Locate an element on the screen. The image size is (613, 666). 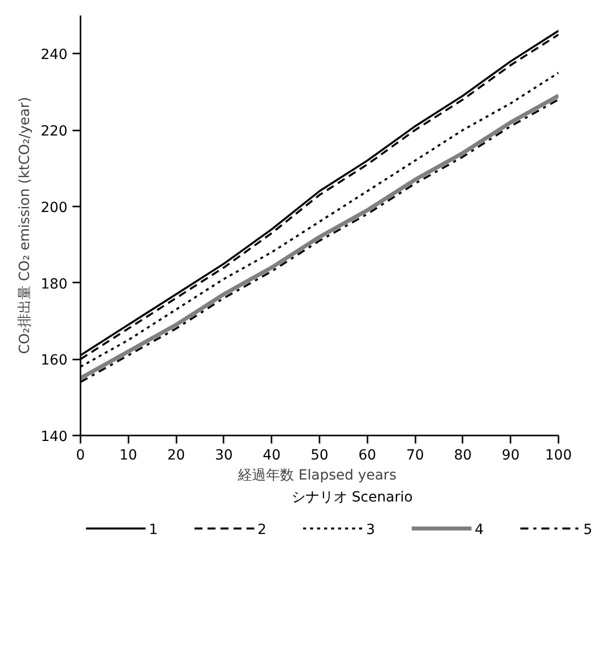
x-tick-label: 50 is located at coordinates (319, 456).